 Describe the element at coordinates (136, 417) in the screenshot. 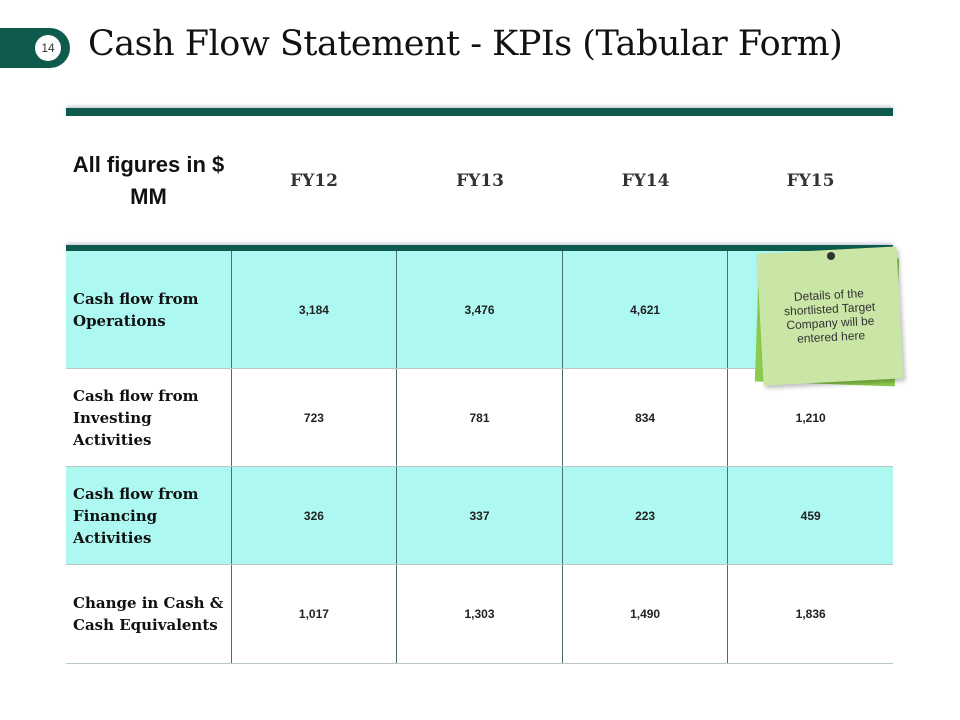

I see `row-label: Cash flow from Investing Activities` at that location.